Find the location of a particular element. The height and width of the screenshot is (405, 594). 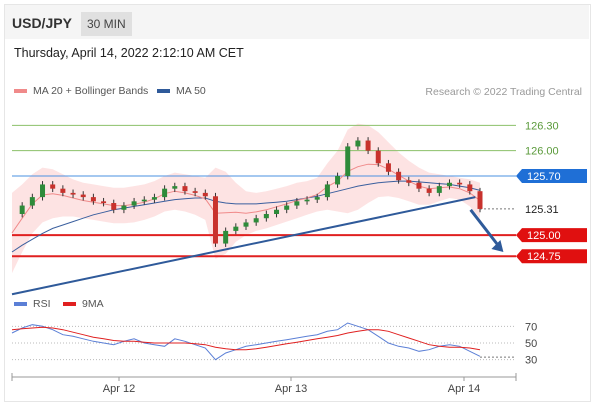

legend-9ma-label: 9MA is located at coordinates (93, 304).